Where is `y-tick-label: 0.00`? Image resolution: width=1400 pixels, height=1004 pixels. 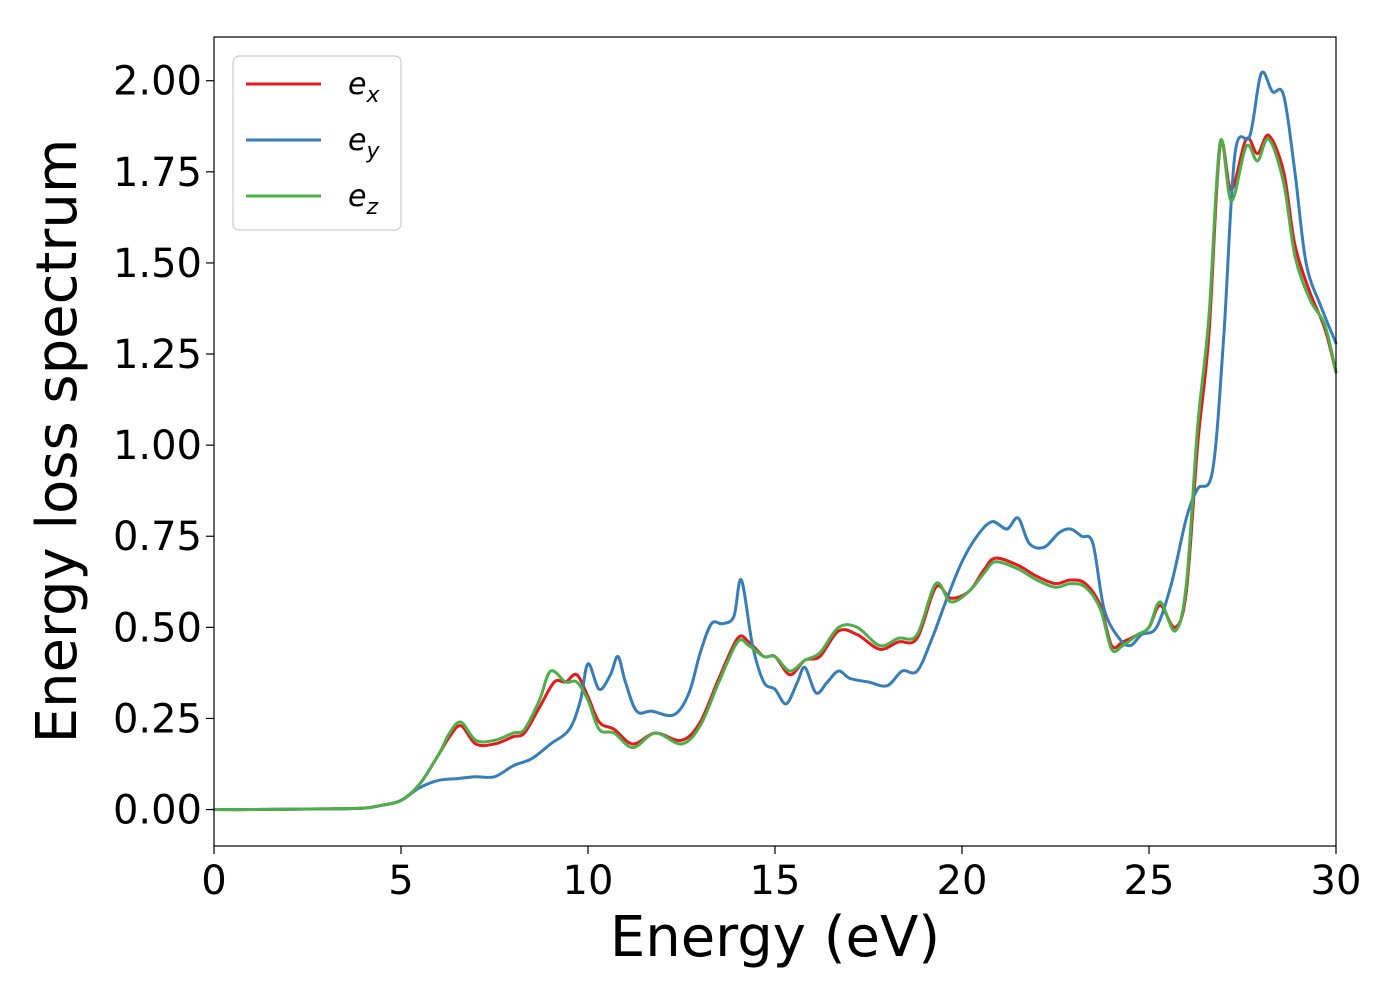 y-tick-label: 0.00 is located at coordinates (157, 811).